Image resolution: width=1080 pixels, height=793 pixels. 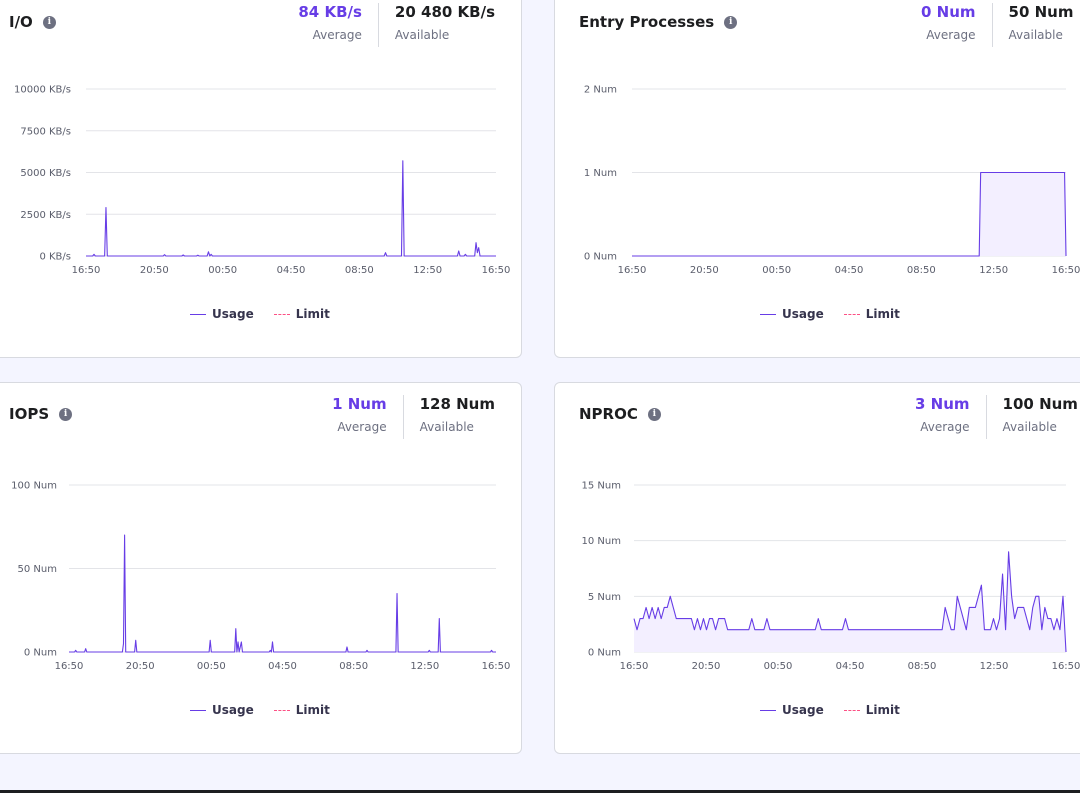 I want to click on entry-average-label: Average, so click(x=951, y=35).